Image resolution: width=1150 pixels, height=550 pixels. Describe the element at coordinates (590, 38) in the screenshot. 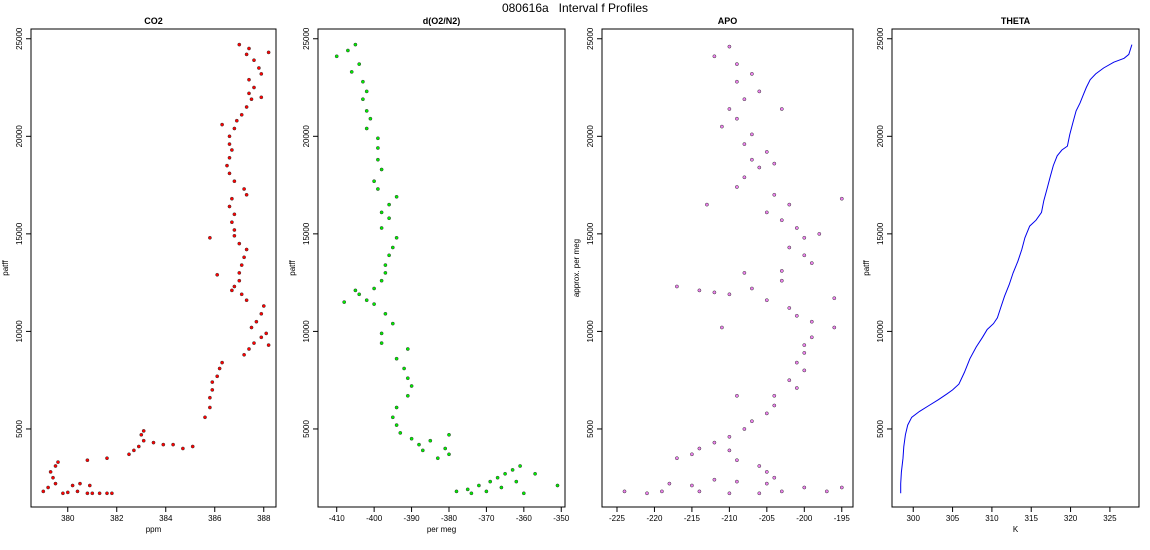

I see `y-tick-label-apo: 25000` at that location.